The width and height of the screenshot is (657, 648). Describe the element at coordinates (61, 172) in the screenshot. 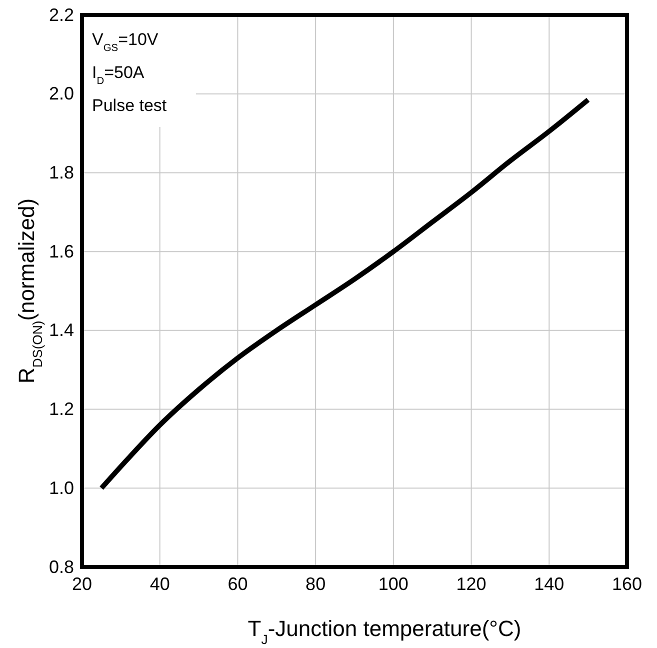

I see `y-tick-label: 1.8` at that location.